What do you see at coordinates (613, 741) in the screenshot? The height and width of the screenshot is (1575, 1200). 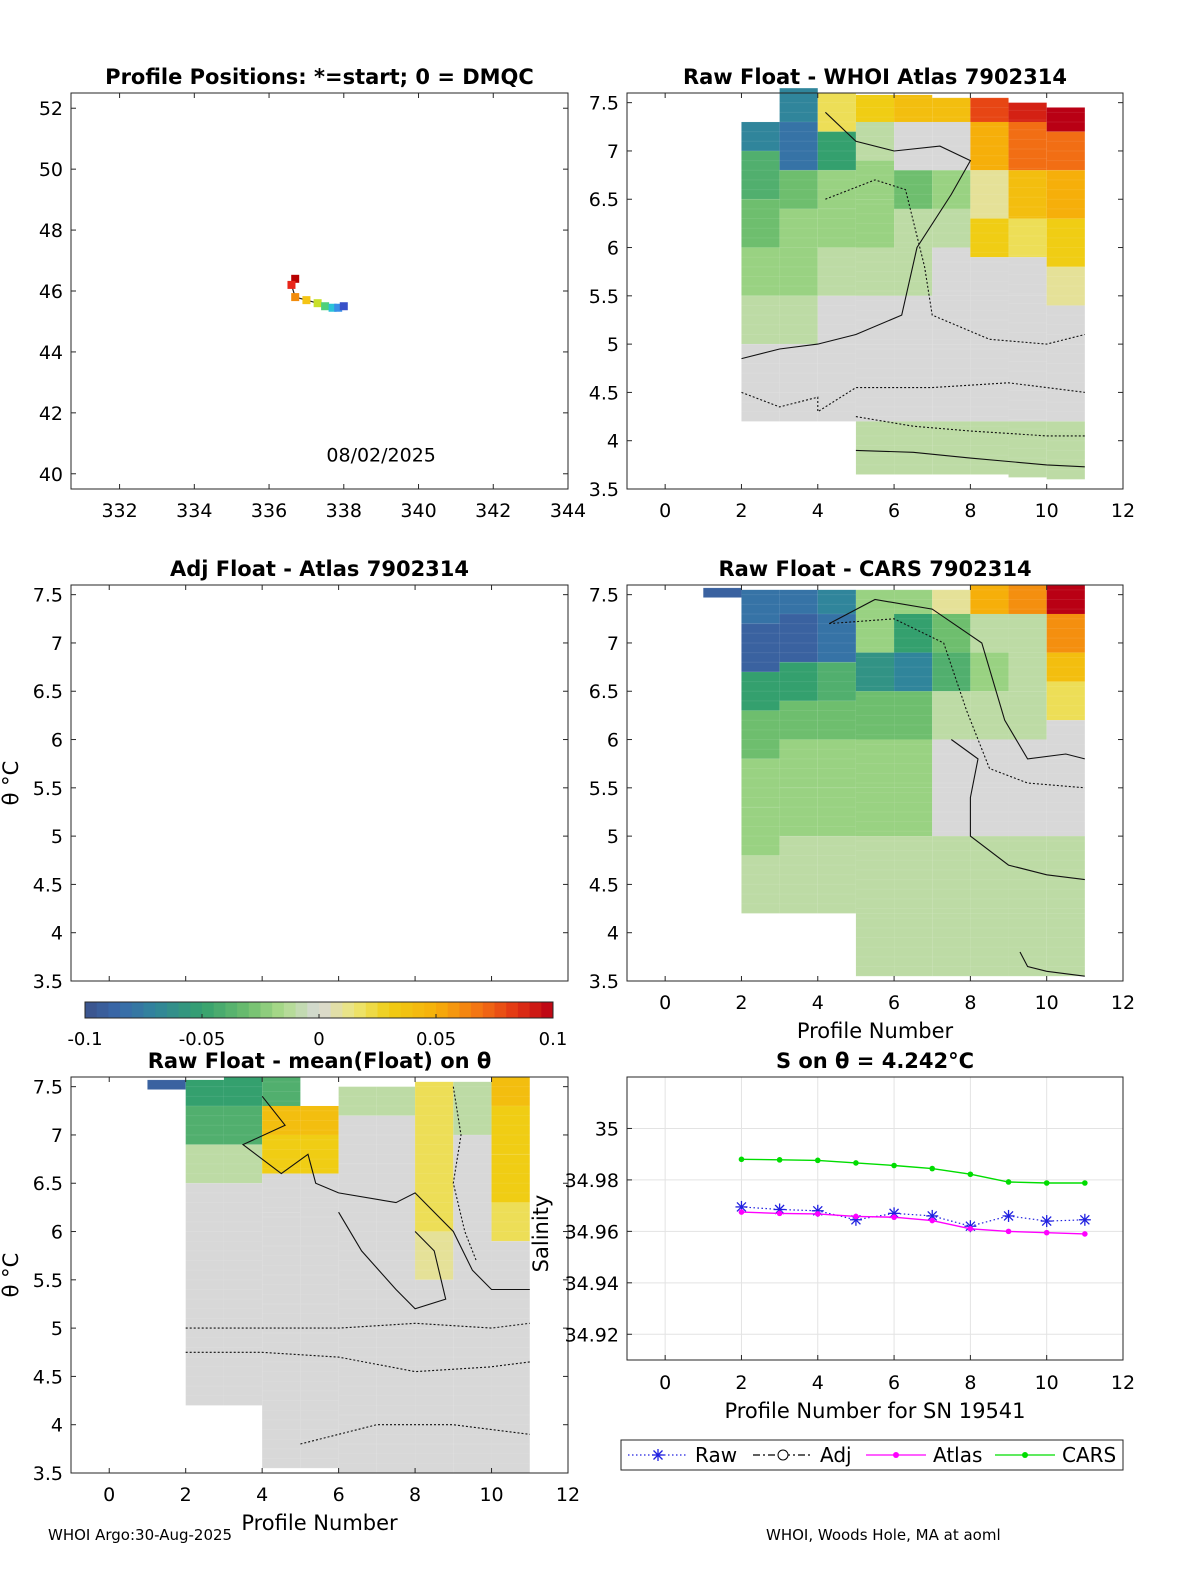 I see `cars-ytick-label: 6` at bounding box center [613, 741].